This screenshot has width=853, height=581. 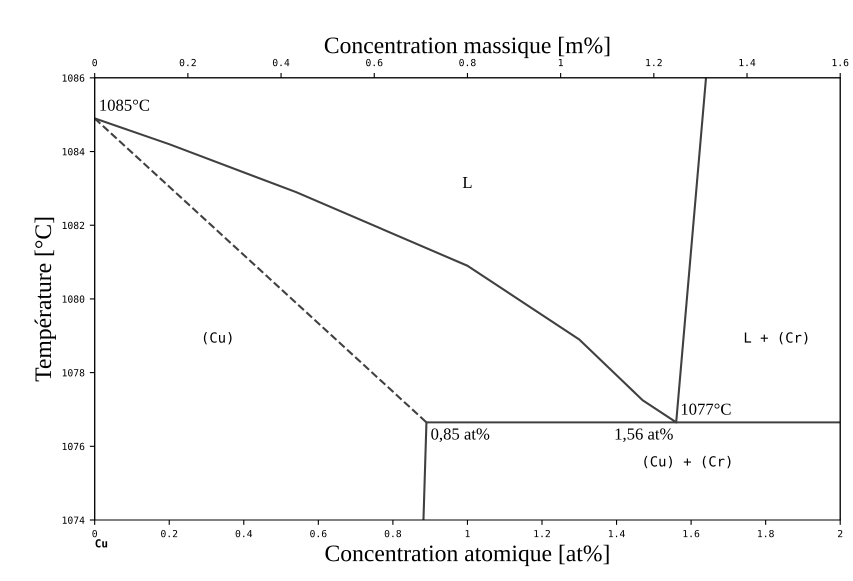 I want to click on y-tick-label: 1076, so click(x=73, y=446).